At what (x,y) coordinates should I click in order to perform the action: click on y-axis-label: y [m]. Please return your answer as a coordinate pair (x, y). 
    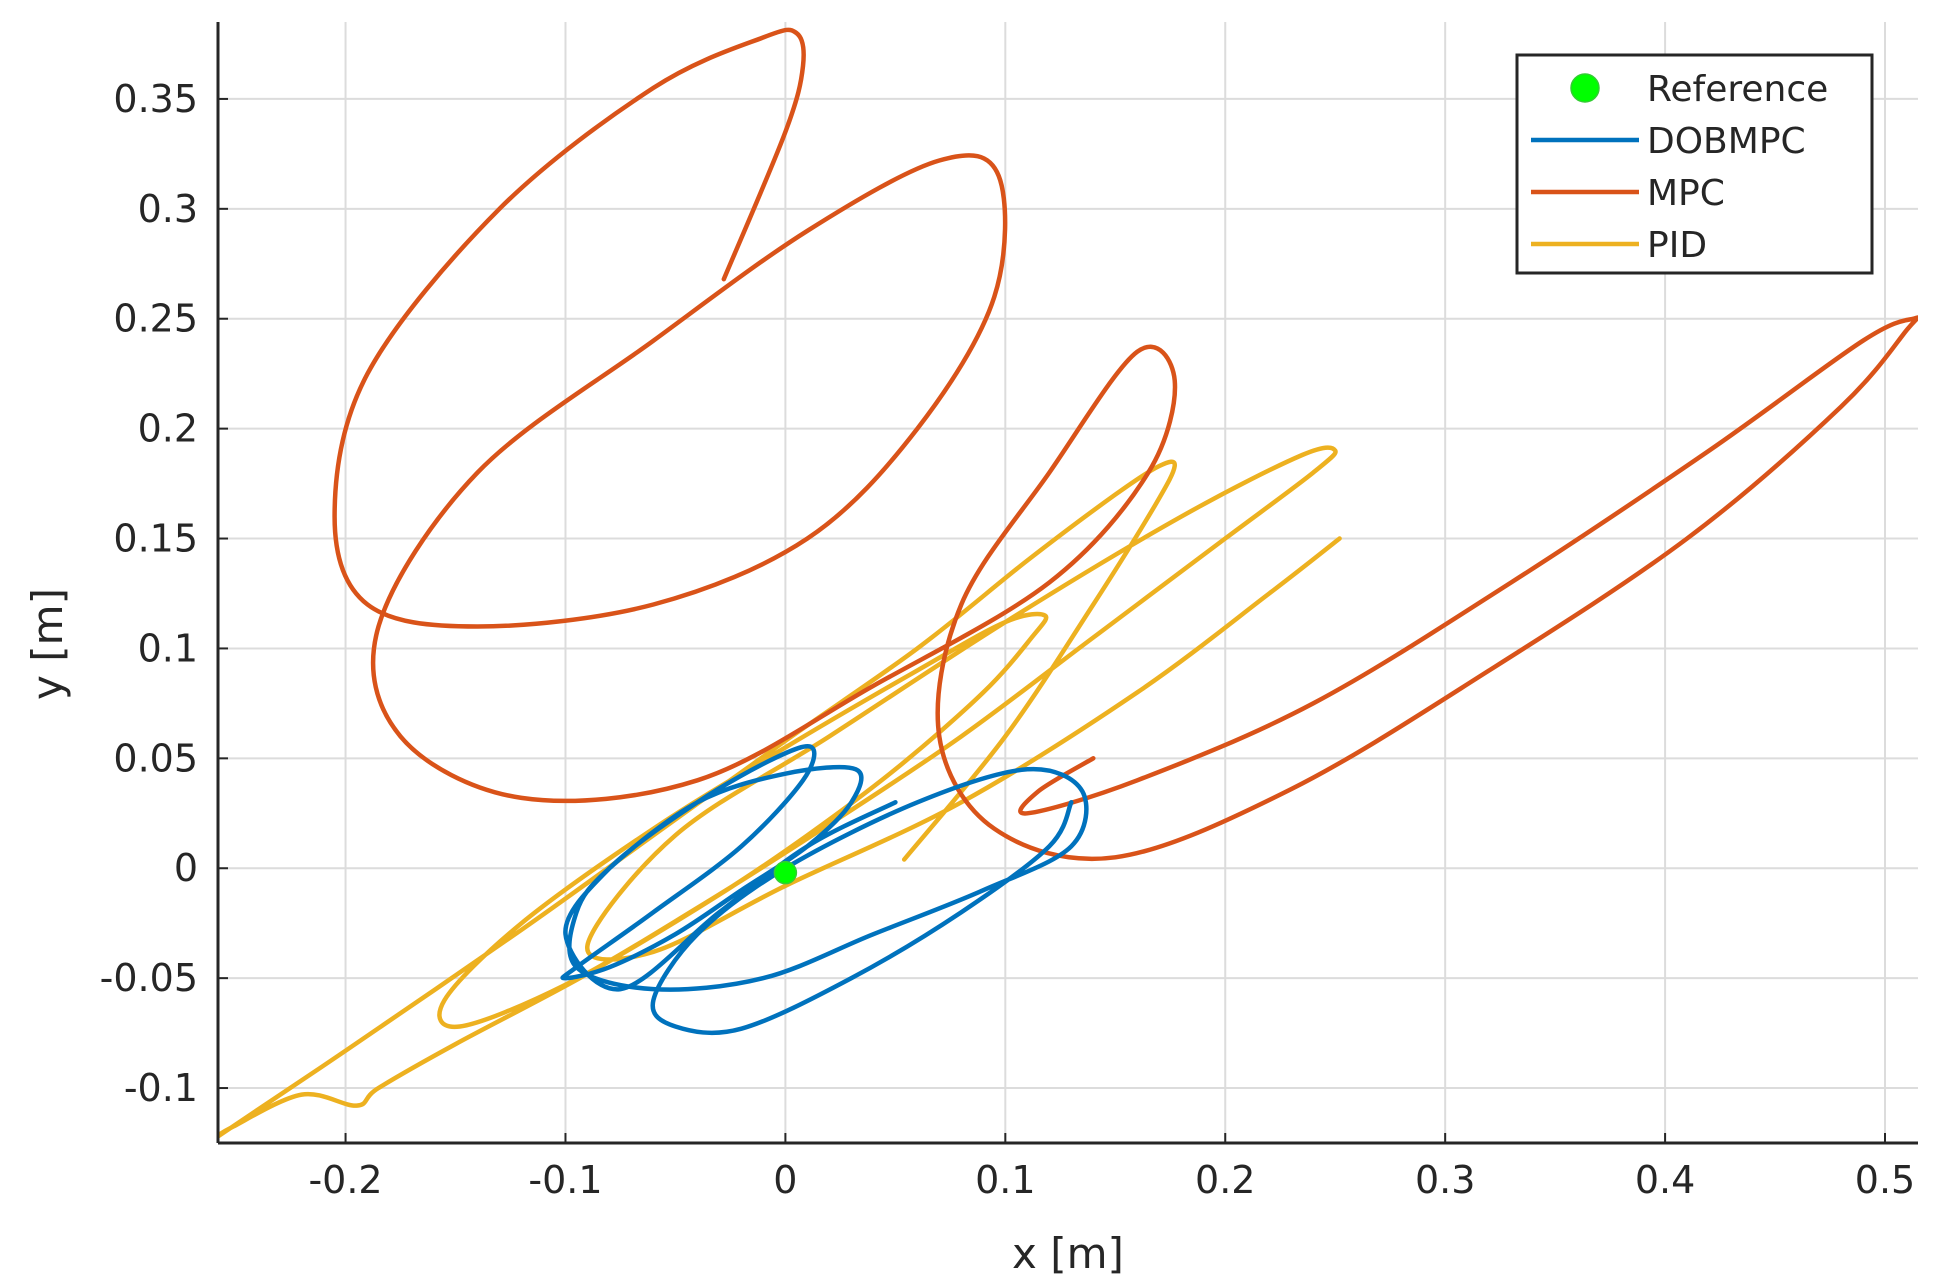
    Looking at the image, I should click on (47, 644).